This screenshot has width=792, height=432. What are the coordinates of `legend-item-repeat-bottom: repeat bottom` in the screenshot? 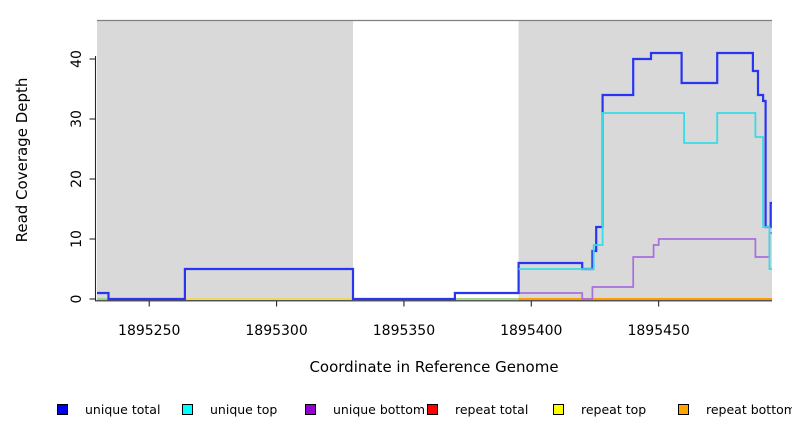 It's located at (735, 409).